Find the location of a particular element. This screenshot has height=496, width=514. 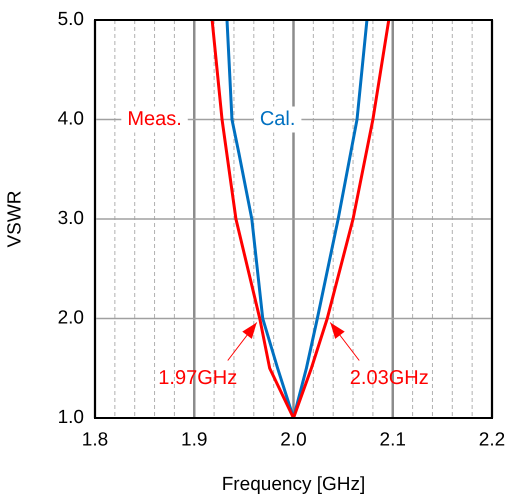

y-tick-label: 5.0 is located at coordinates (71, 19).